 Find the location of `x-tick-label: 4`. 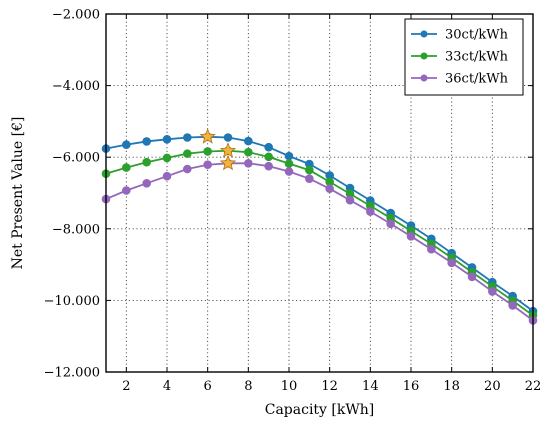

x-tick-label: 4 is located at coordinates (167, 386).